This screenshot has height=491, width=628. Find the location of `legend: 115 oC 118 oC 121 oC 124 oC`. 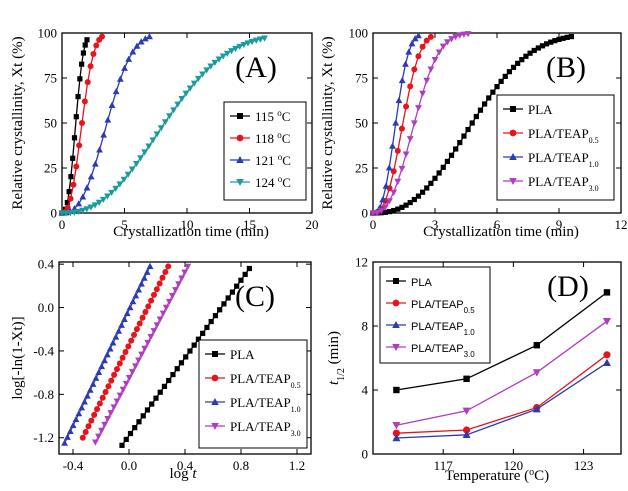

legend: 115 oC 118 oC 121 oC 124 oC is located at coordinates (265, 151).